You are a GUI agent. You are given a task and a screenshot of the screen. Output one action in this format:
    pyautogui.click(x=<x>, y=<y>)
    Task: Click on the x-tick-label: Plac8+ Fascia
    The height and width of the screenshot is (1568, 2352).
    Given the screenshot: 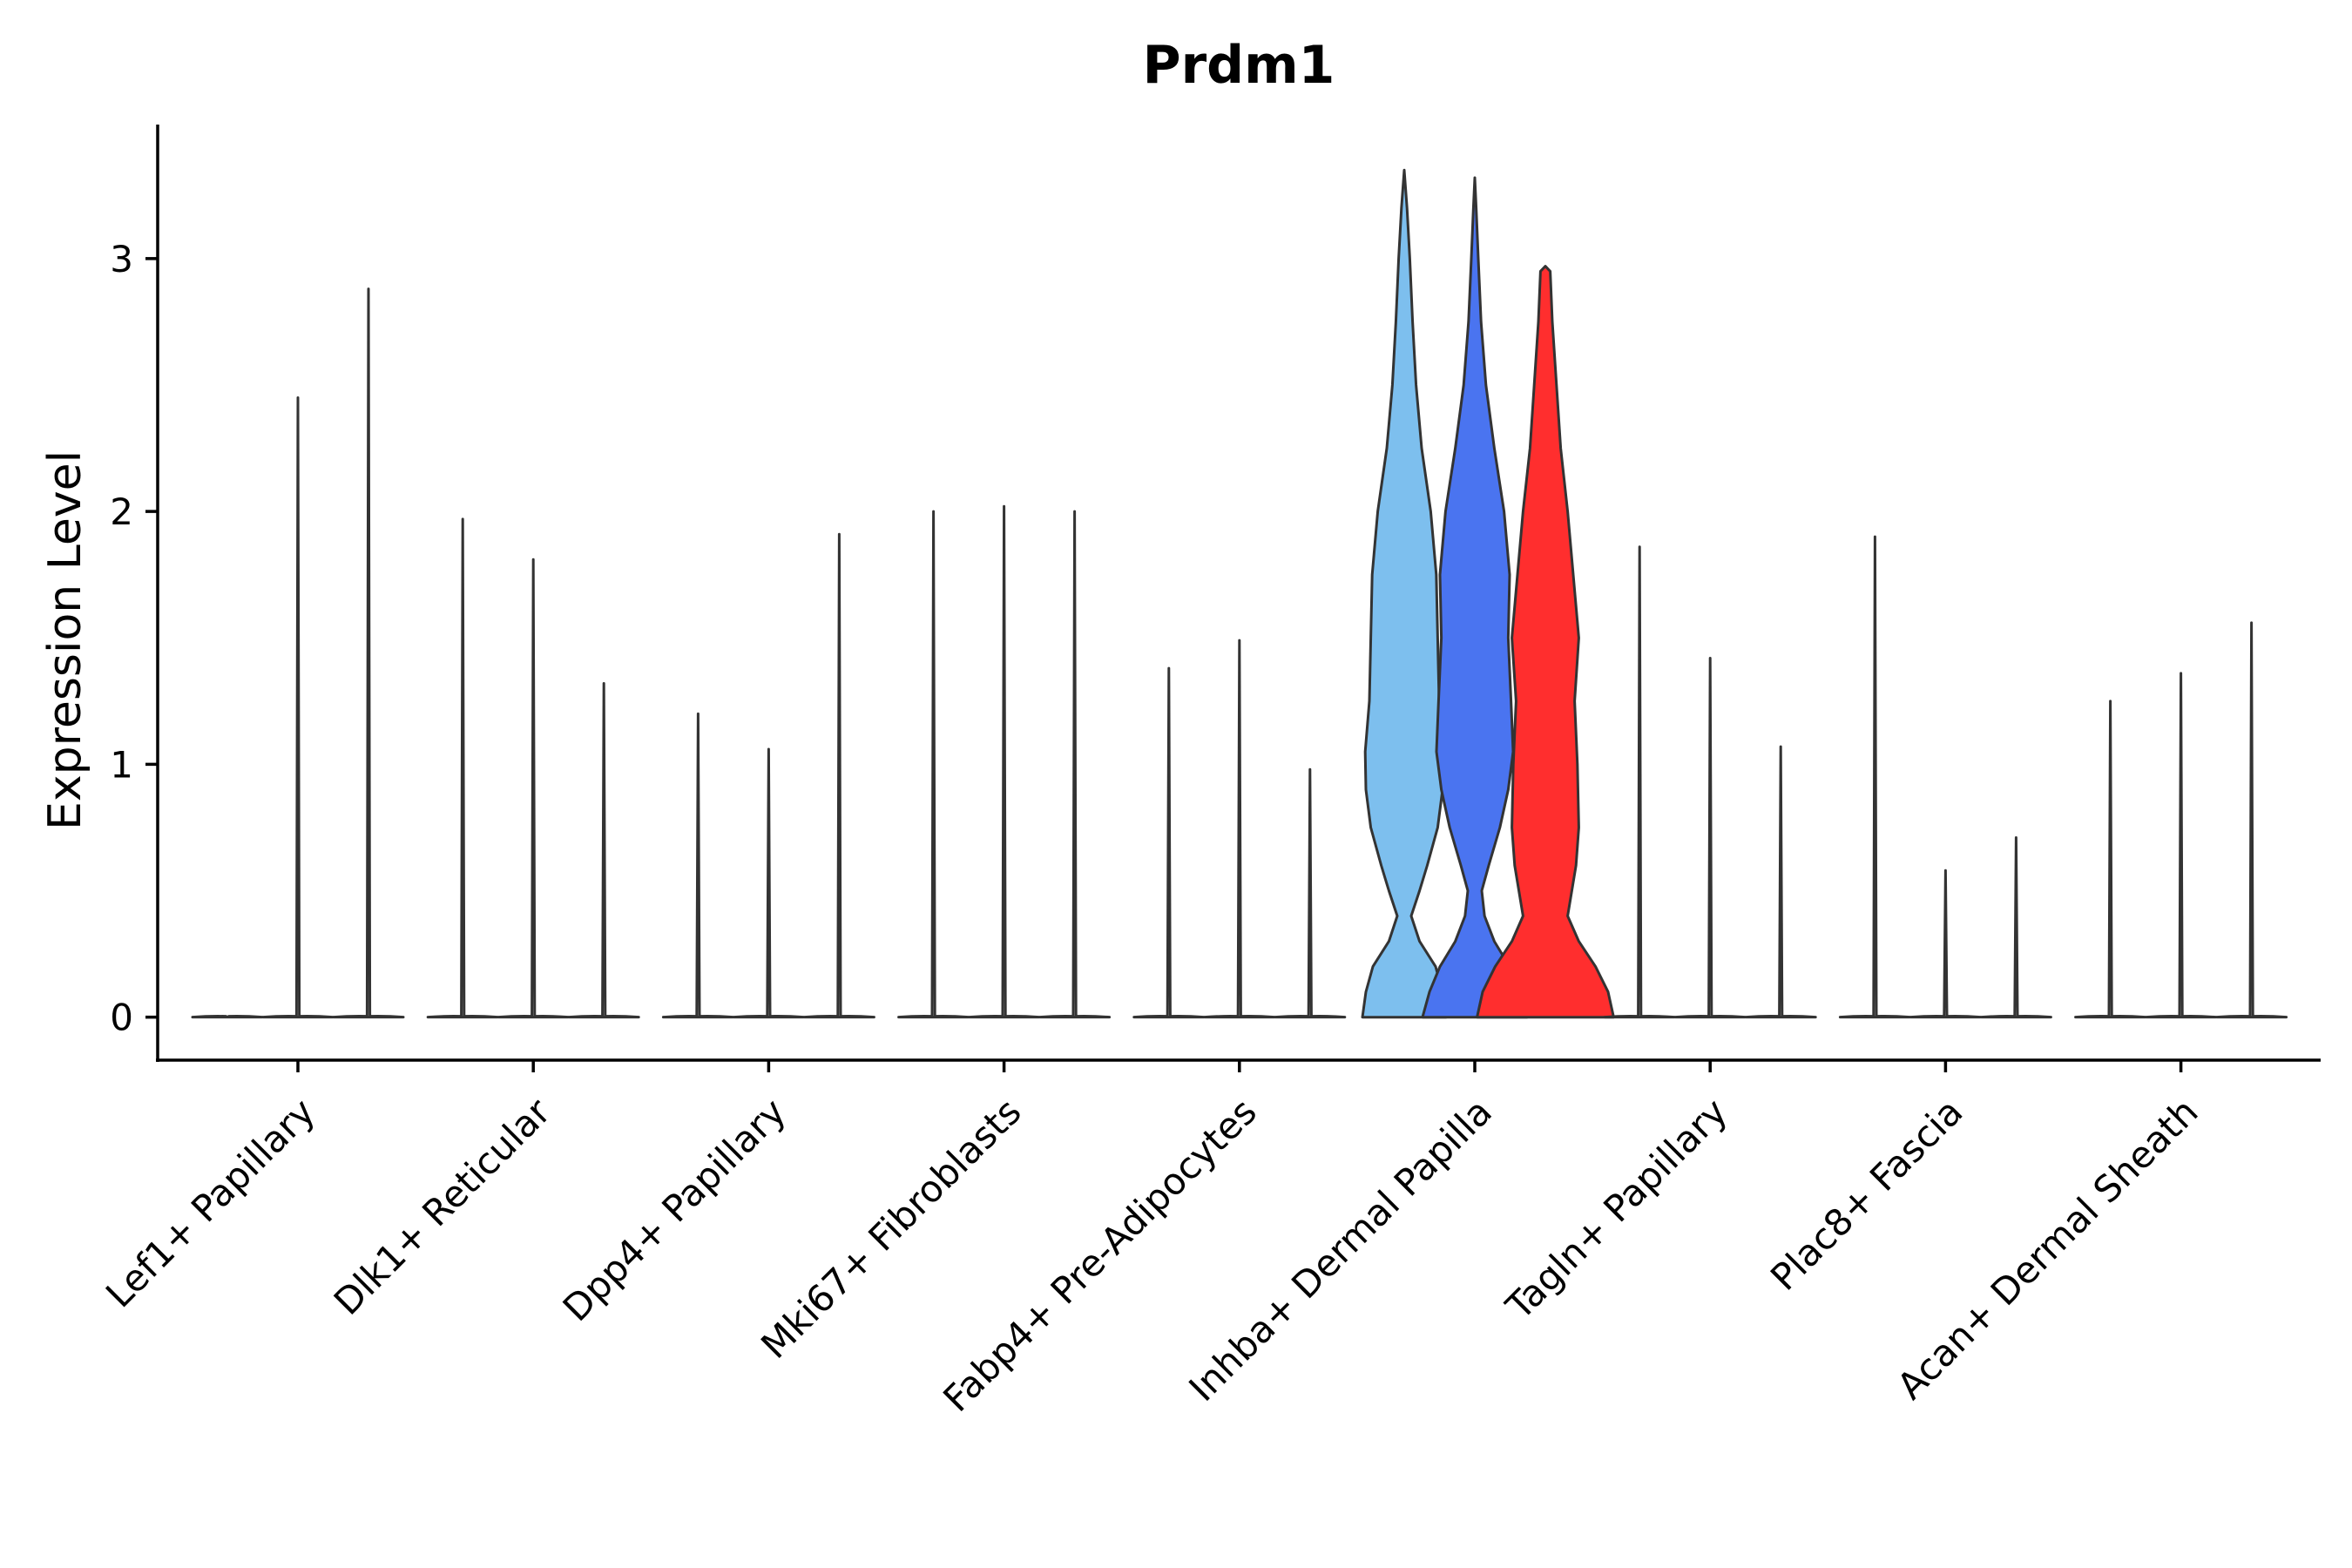 What is the action you would take?
    pyautogui.click(x=1866, y=1194)
    